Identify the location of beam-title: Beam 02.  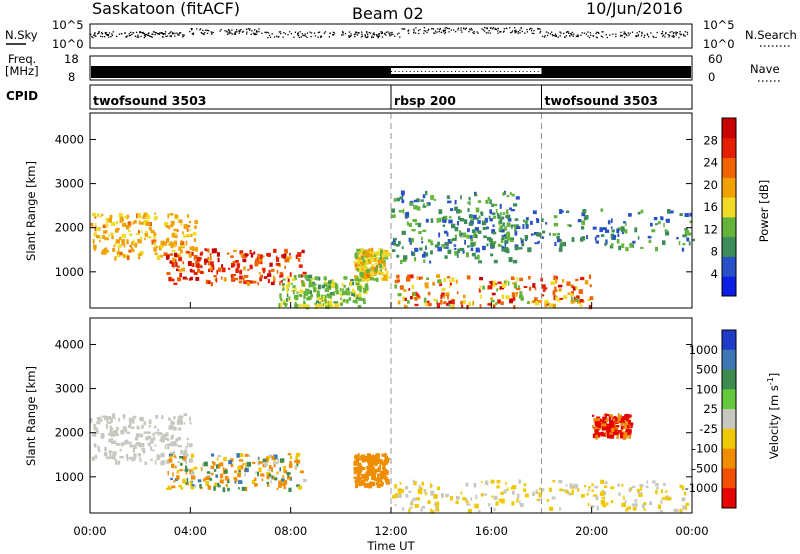
(388, 13).